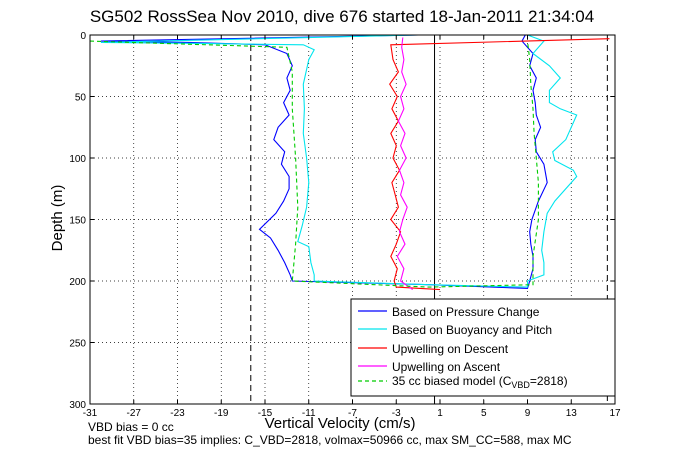 This screenshot has height=454, width=681. Describe the element at coordinates (440, 413) in the screenshot. I see `x-tick-label: 1` at that location.